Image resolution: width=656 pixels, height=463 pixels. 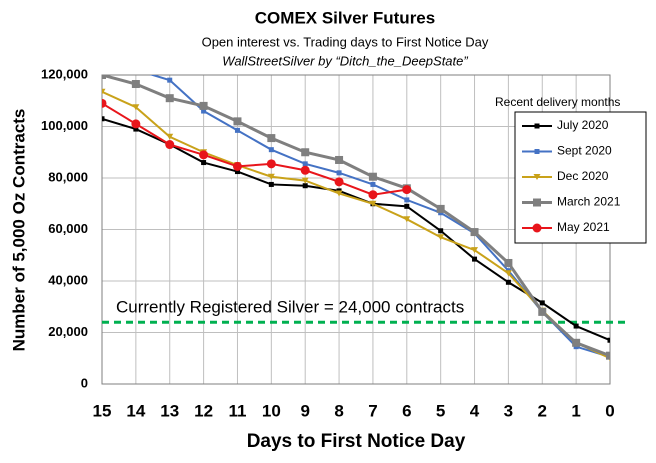 I want to click on y-tick-label: 40,000, so click(x=68, y=279).